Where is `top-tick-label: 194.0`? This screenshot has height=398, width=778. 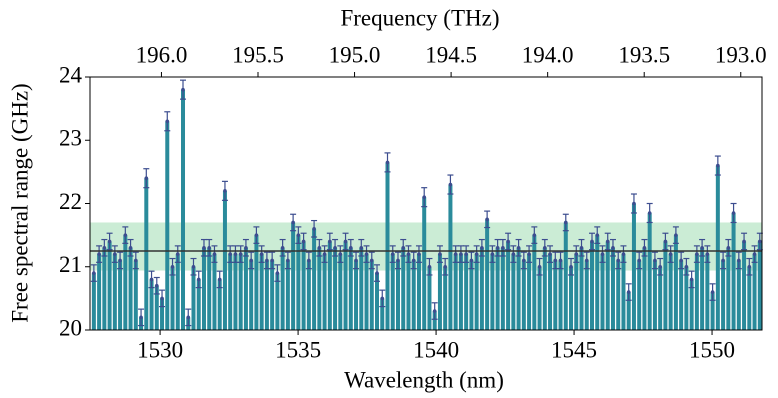
top-tick-label: 194.0 is located at coordinates (548, 54).